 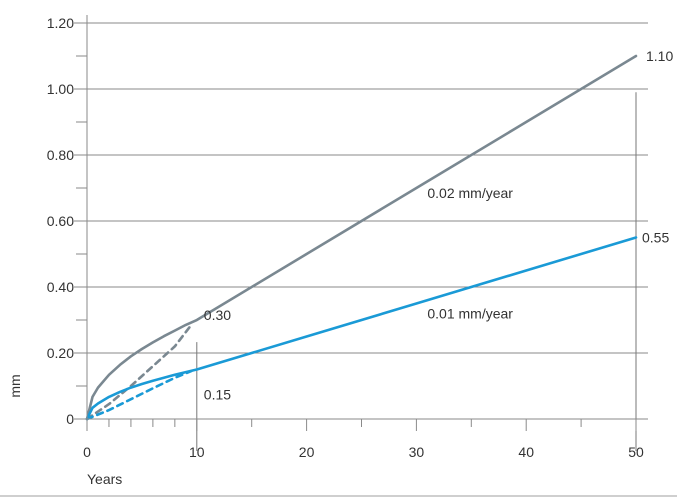 What do you see at coordinates (470, 193) in the screenshot?
I see `series-label-gray: 0.02 mm/year` at bounding box center [470, 193].